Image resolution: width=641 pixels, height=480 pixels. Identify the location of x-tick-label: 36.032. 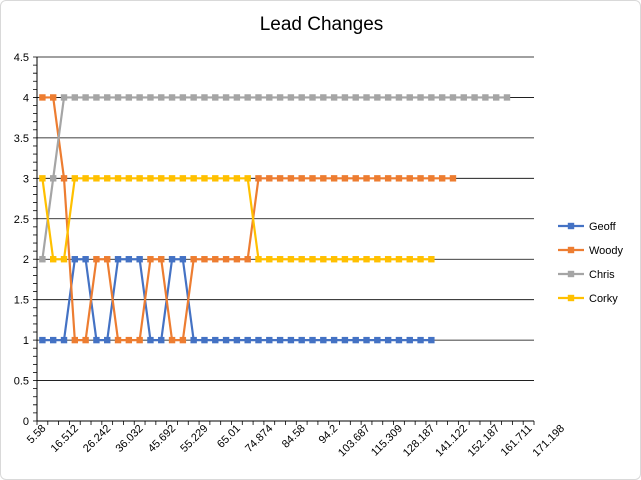
(129, 439).